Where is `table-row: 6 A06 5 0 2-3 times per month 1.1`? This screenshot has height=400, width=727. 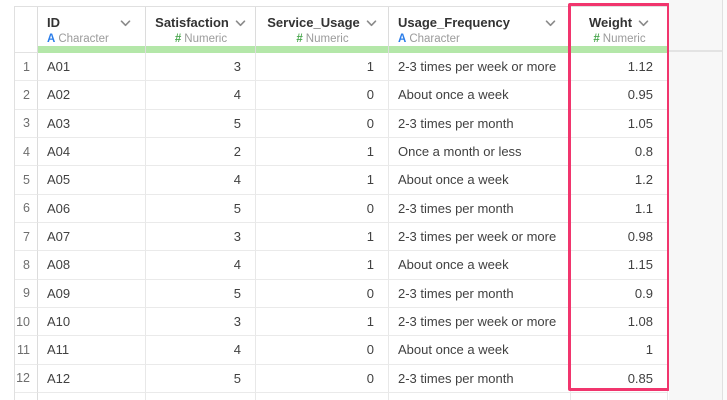
table-row: 6 A06 5 0 2-3 times per month 1.1 is located at coordinates (341, 208).